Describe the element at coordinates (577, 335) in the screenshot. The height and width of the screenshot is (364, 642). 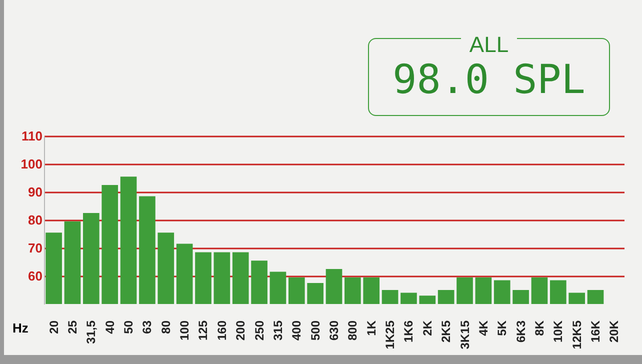
I see `x-tick-label: 12K5` at that location.